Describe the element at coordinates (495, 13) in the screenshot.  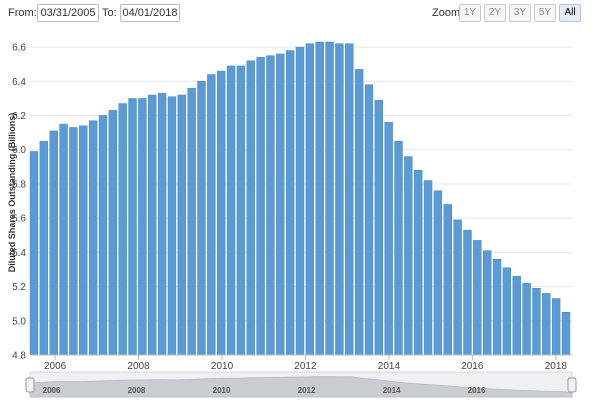
I see `zoom-2y-button: 2Y` at that location.